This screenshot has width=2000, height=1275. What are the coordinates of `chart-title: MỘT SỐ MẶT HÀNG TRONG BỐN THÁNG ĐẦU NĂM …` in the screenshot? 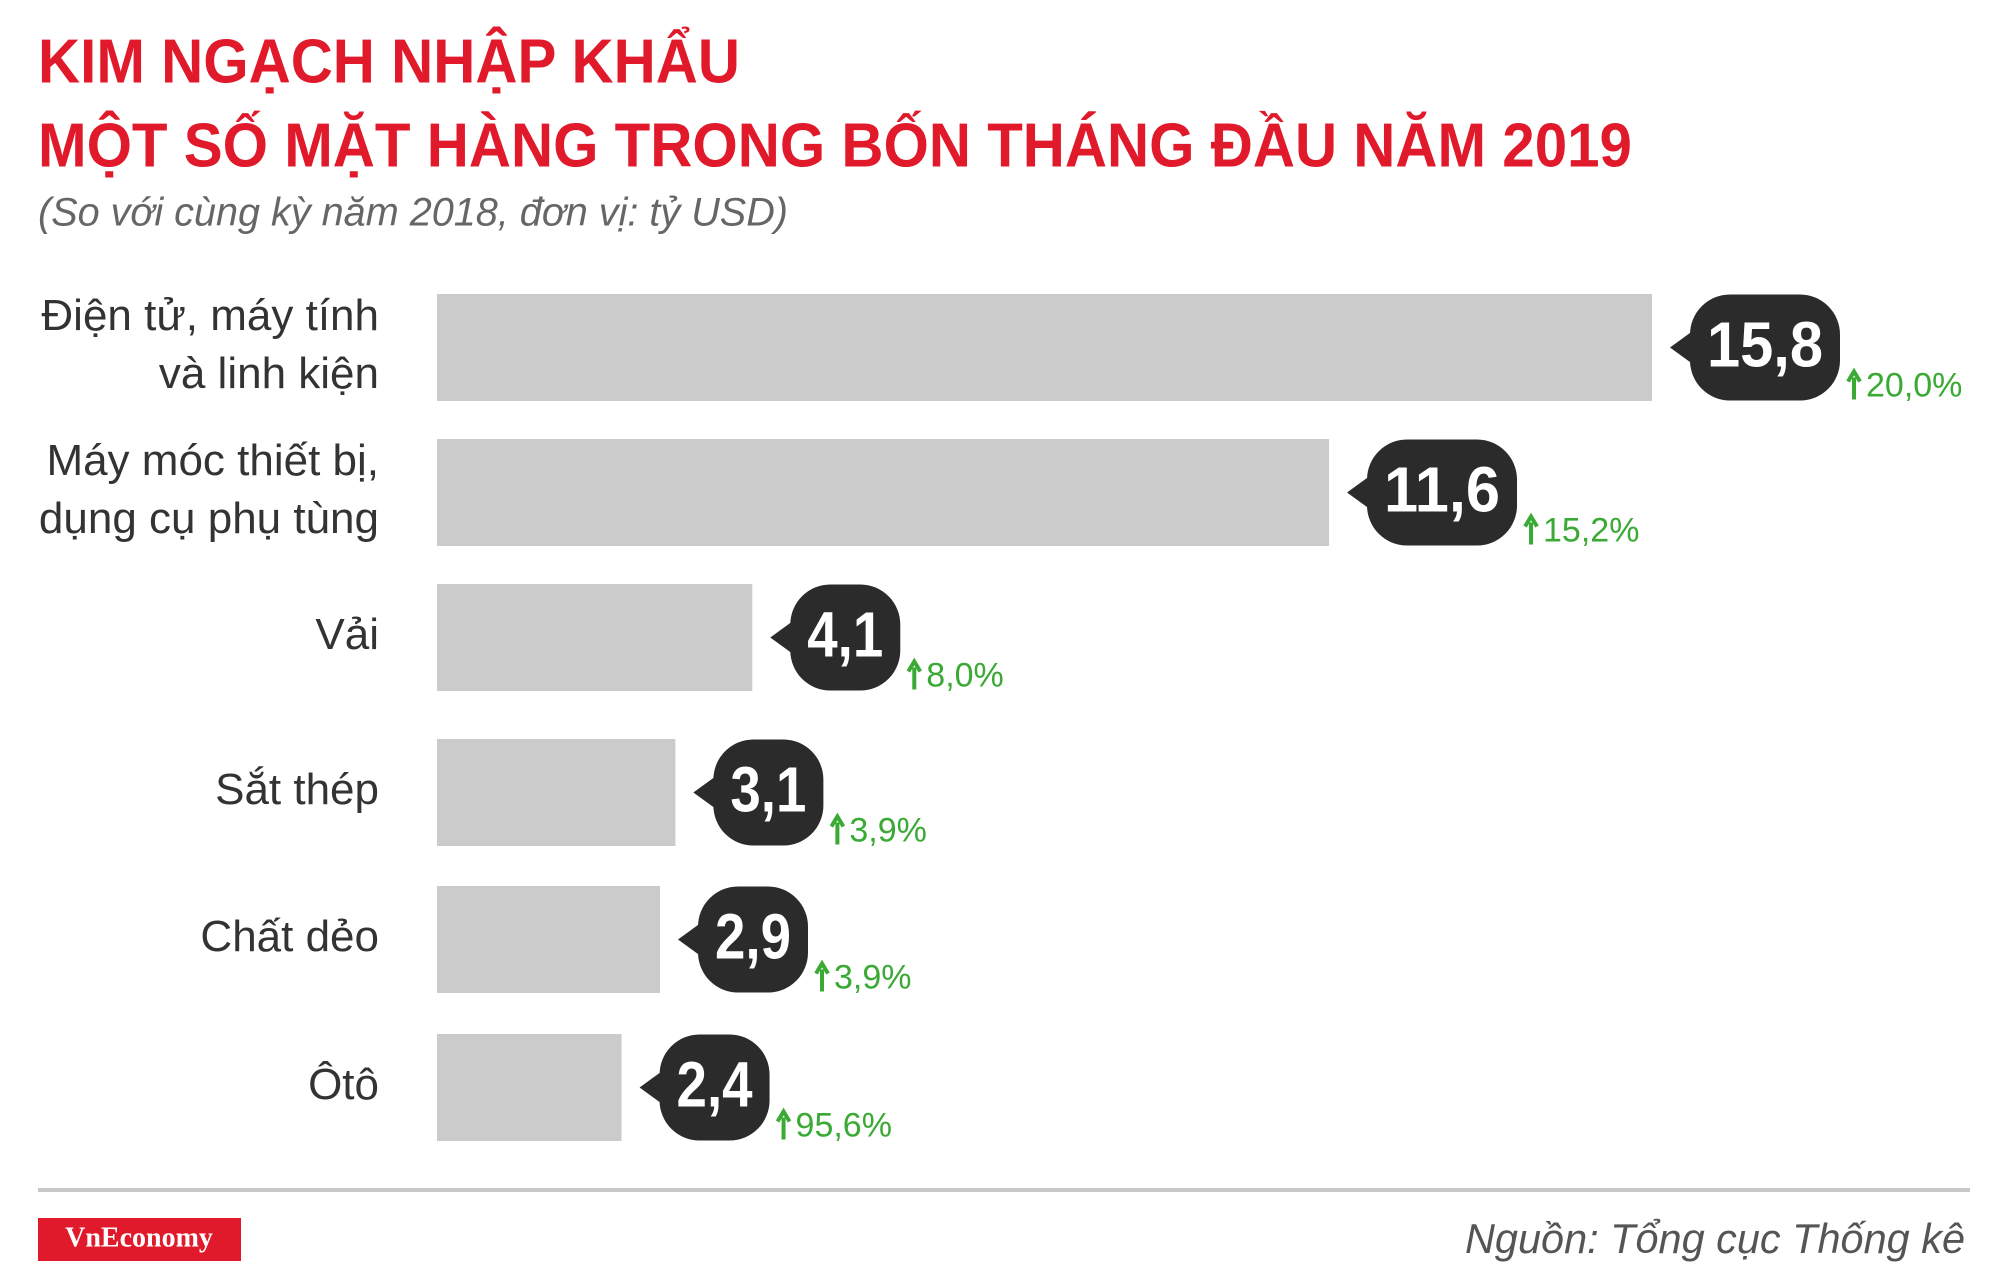 It's located at (835, 145).